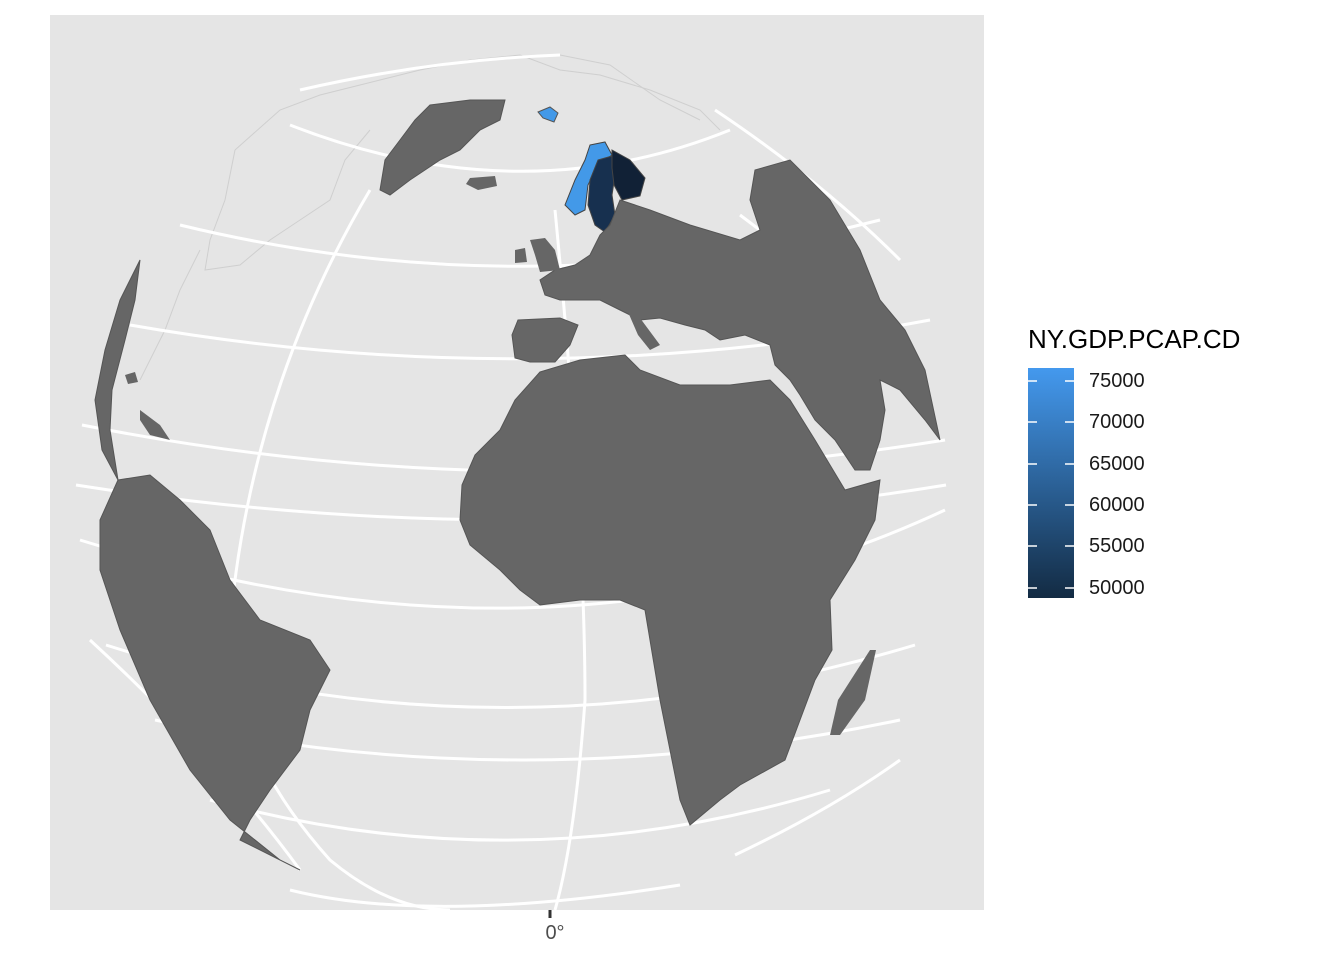 Image resolution: width=1344 pixels, height=960 pixels. I want to click on legend-label: 50000, so click(1117, 588).